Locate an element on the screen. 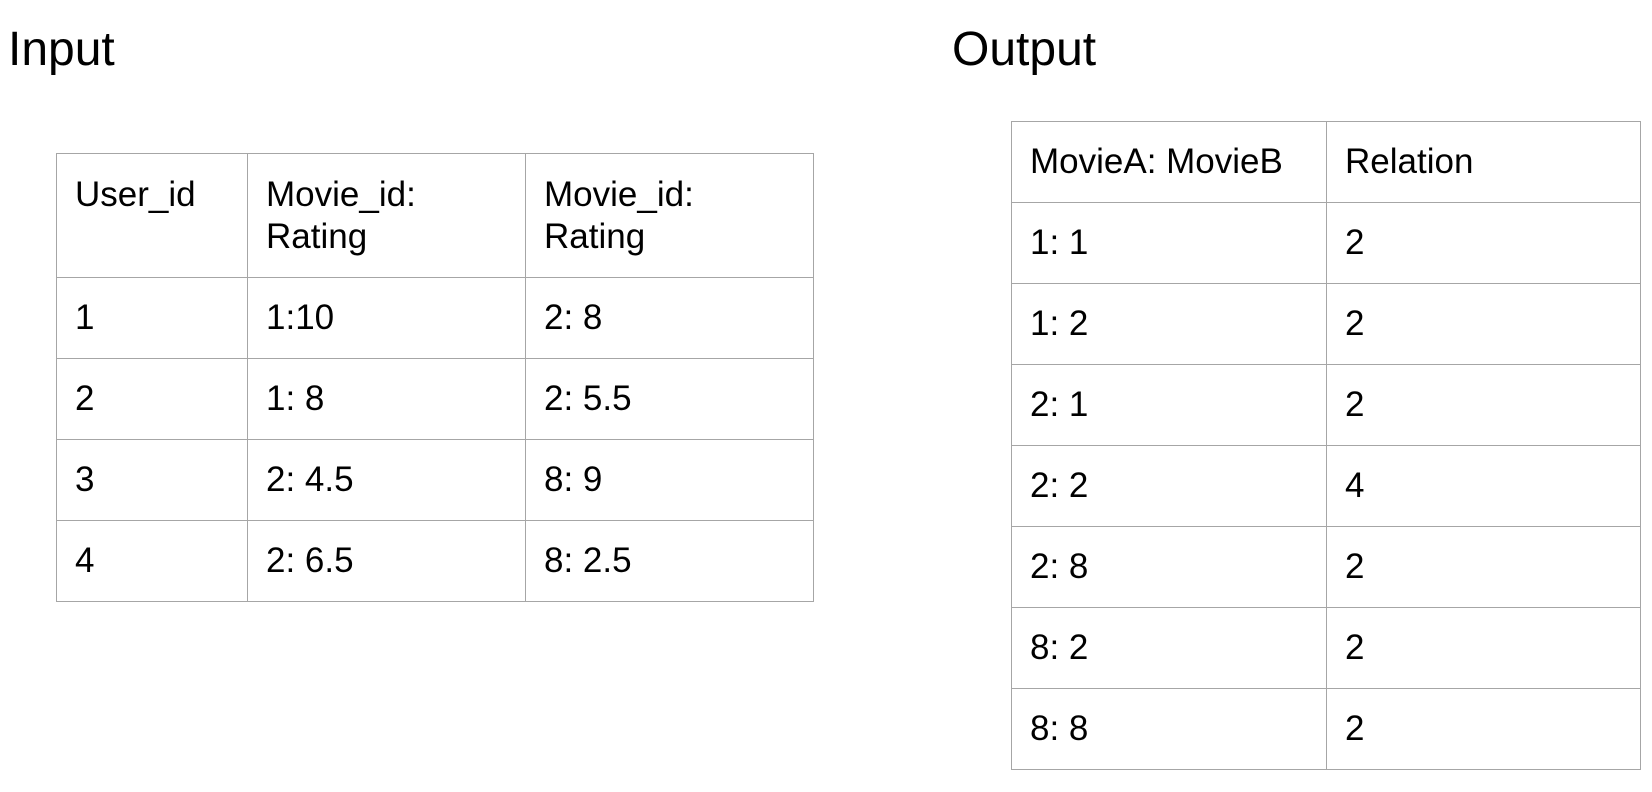 Image resolution: width=1652 pixels, height=792 pixels. input-header-user-id: User_id is located at coordinates (152, 215).